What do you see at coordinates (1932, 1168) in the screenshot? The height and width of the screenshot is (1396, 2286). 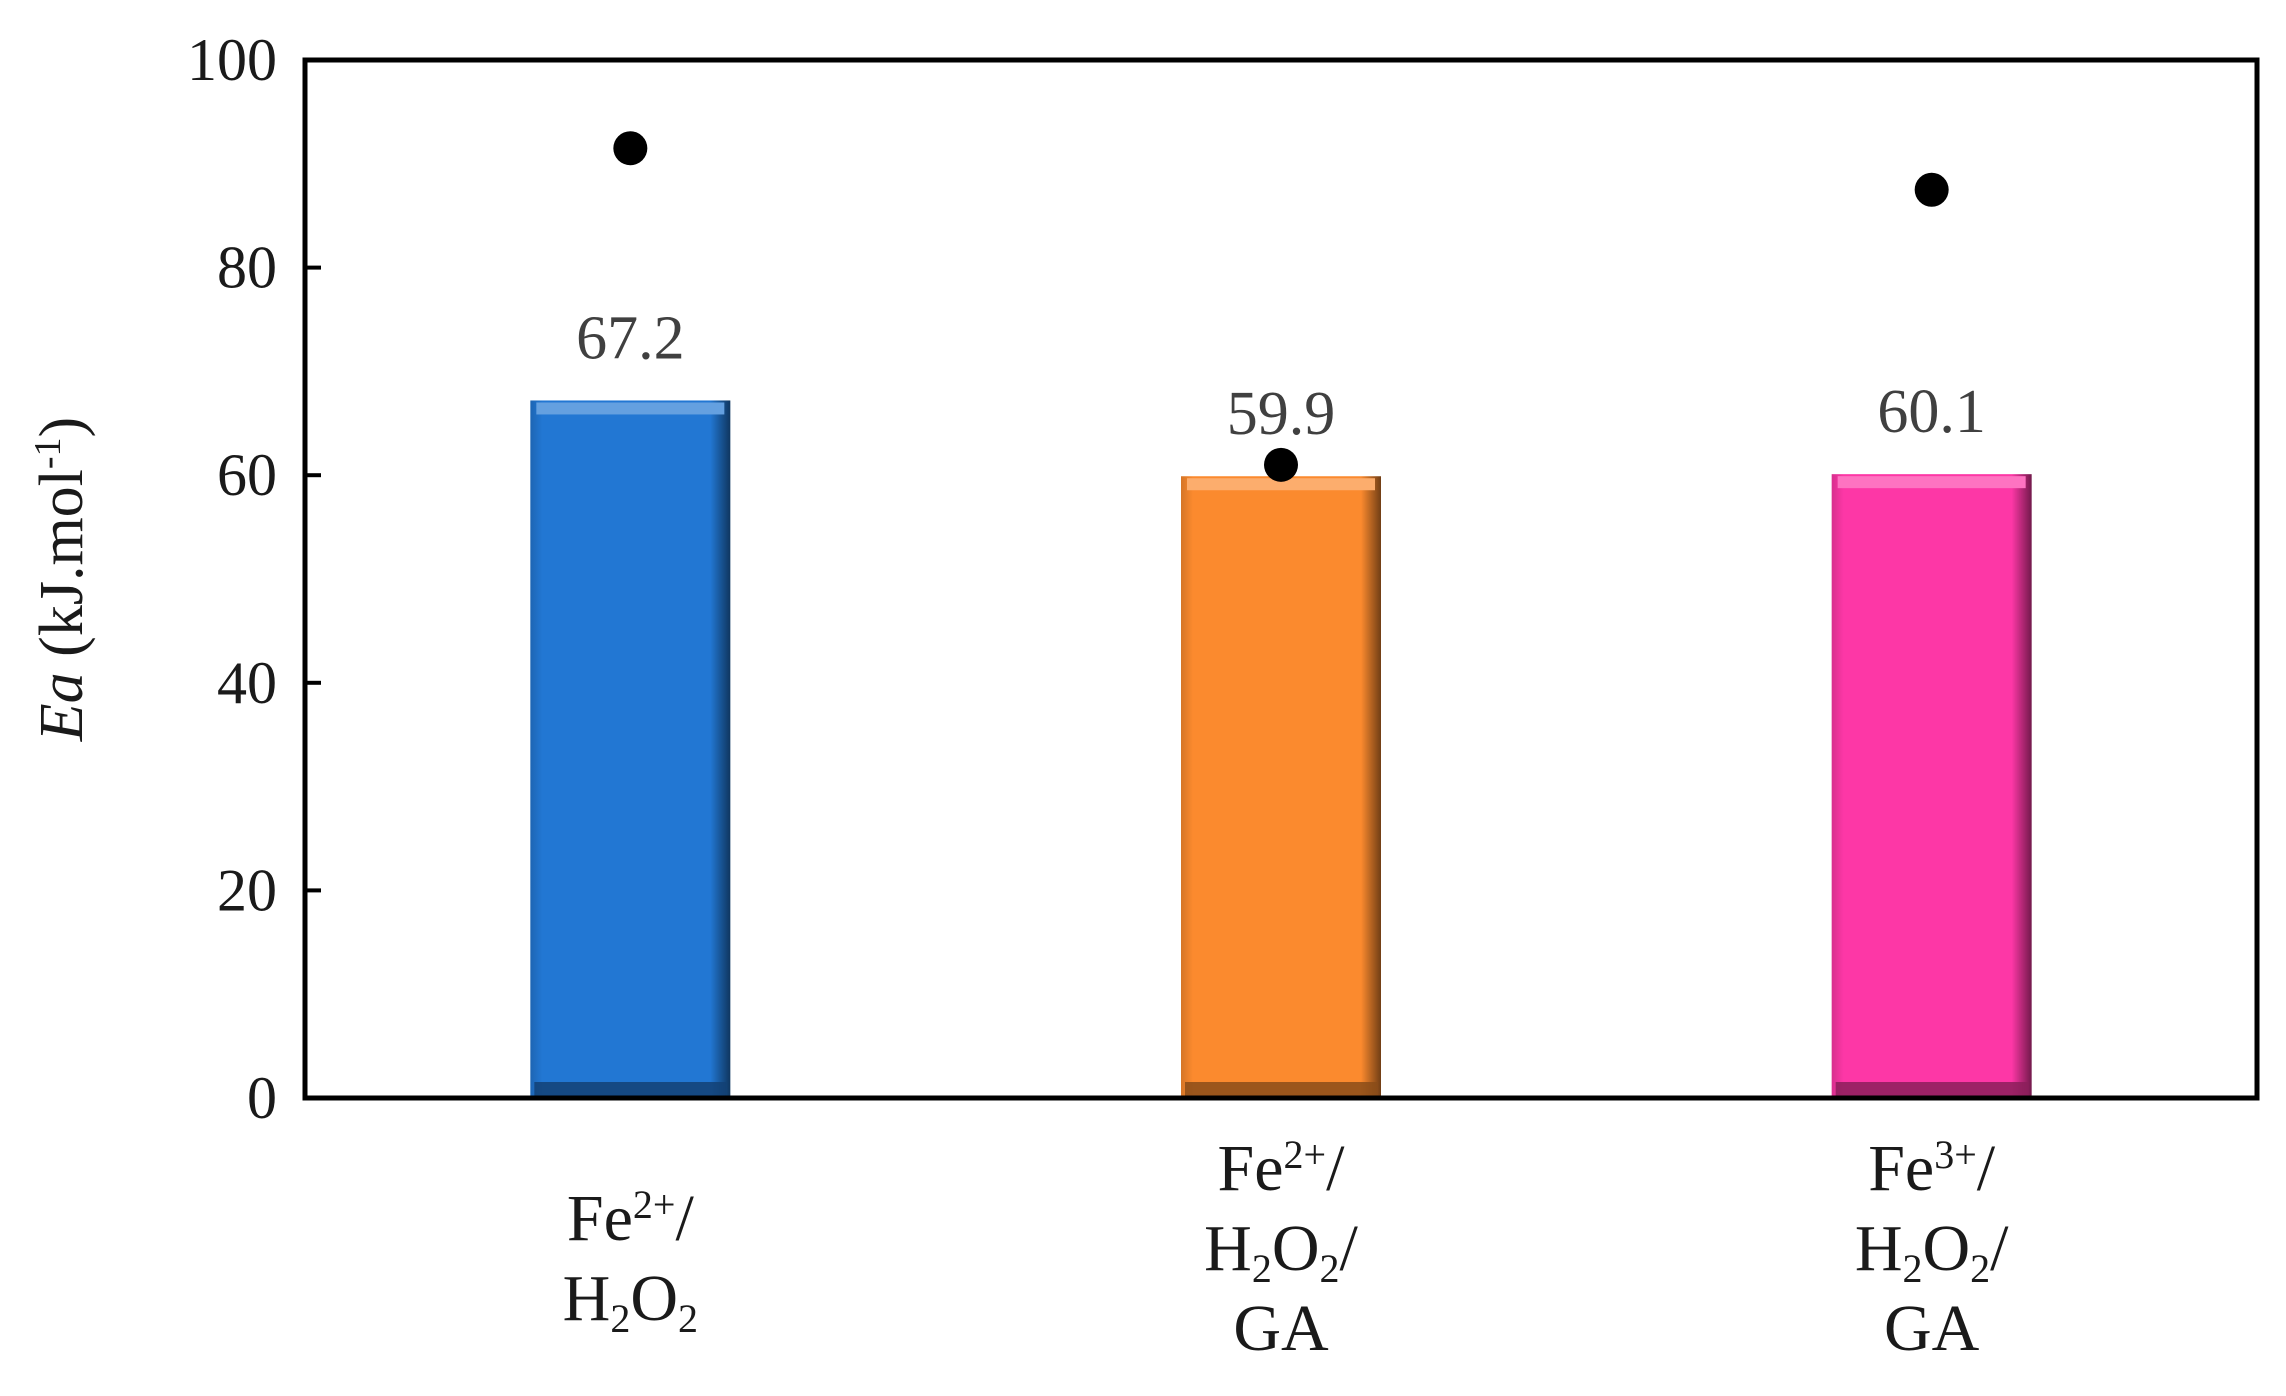 I see `x-tick-label-line: Fe3+/` at bounding box center [1932, 1168].